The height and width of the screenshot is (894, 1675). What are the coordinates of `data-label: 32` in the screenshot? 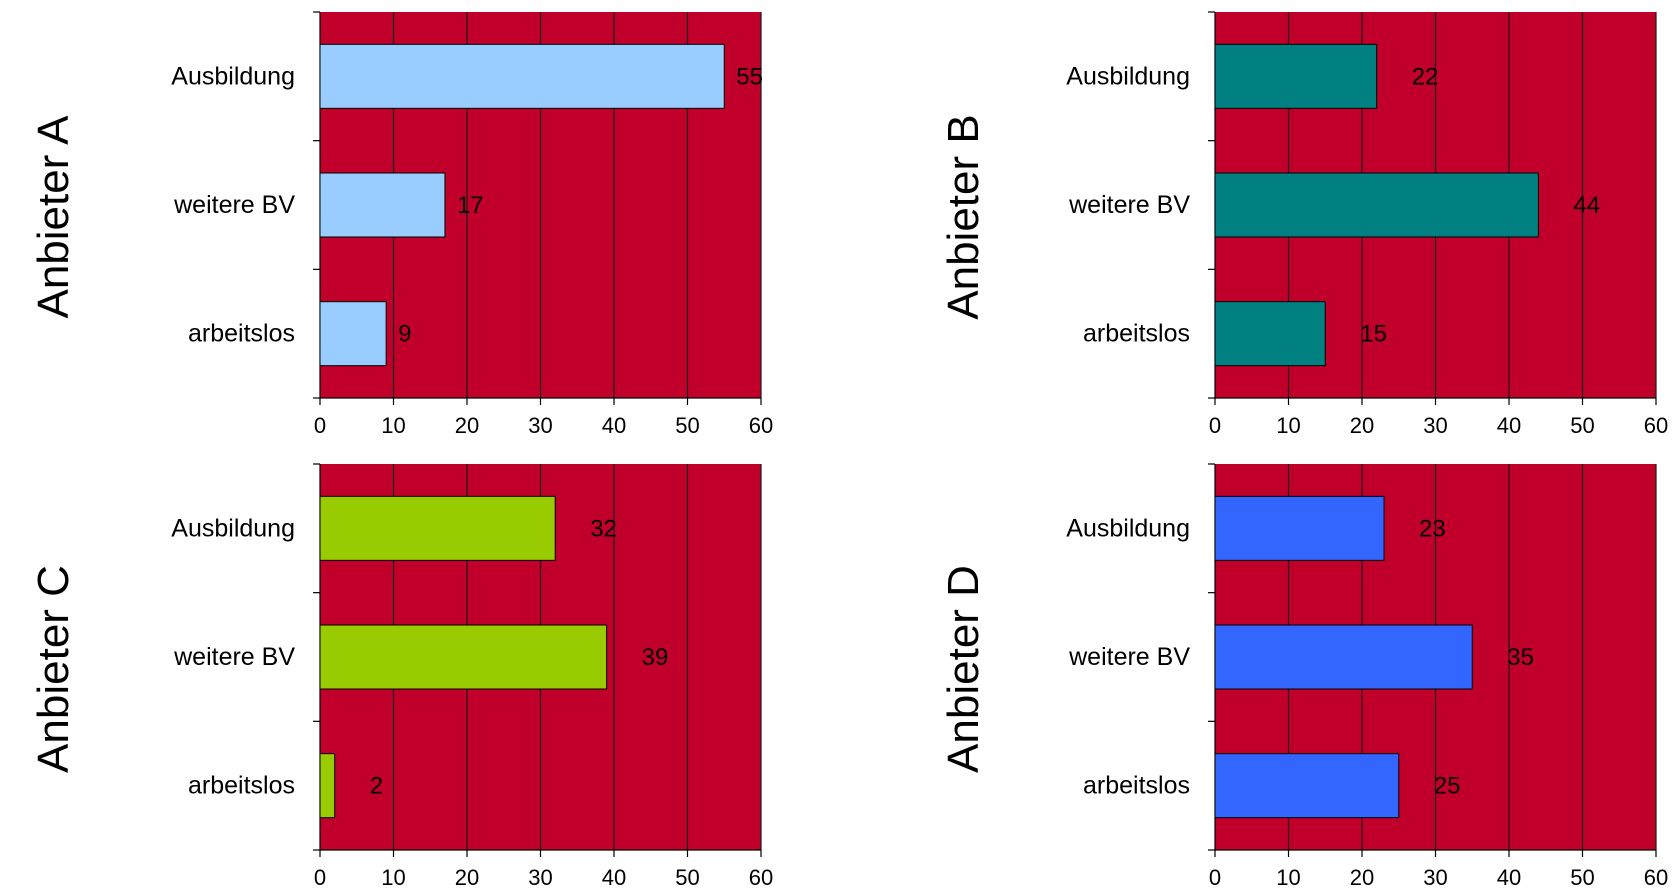 It's located at (603, 528).